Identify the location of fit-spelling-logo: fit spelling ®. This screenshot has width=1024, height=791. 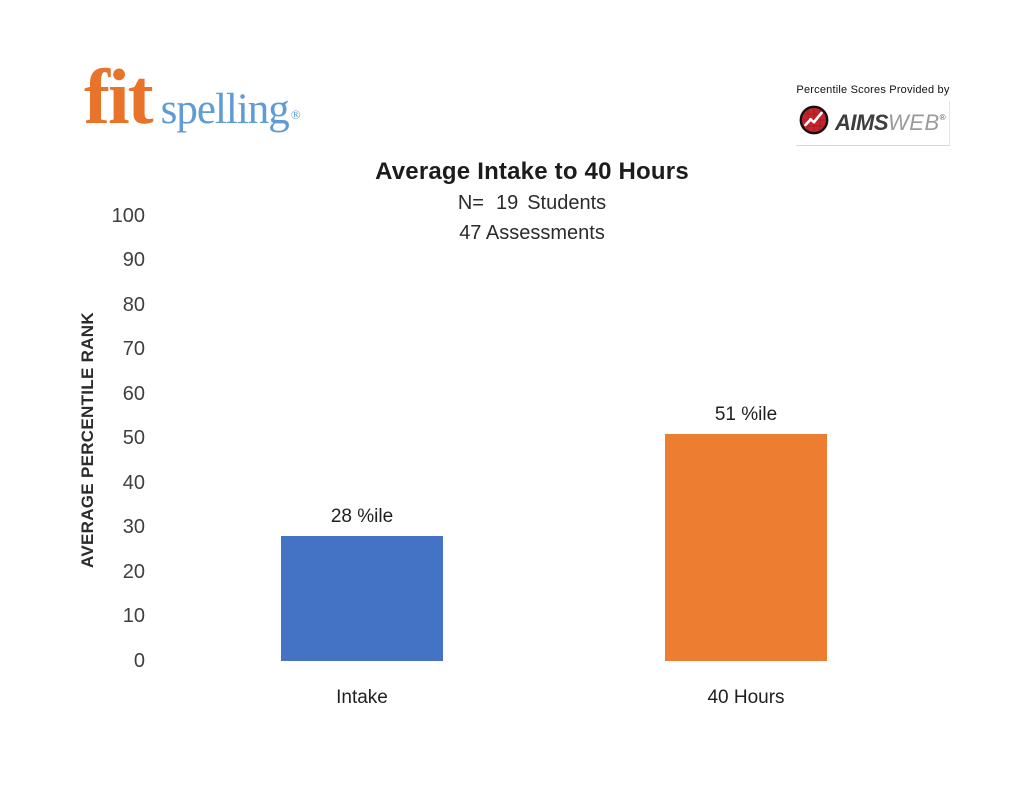
(192, 97).